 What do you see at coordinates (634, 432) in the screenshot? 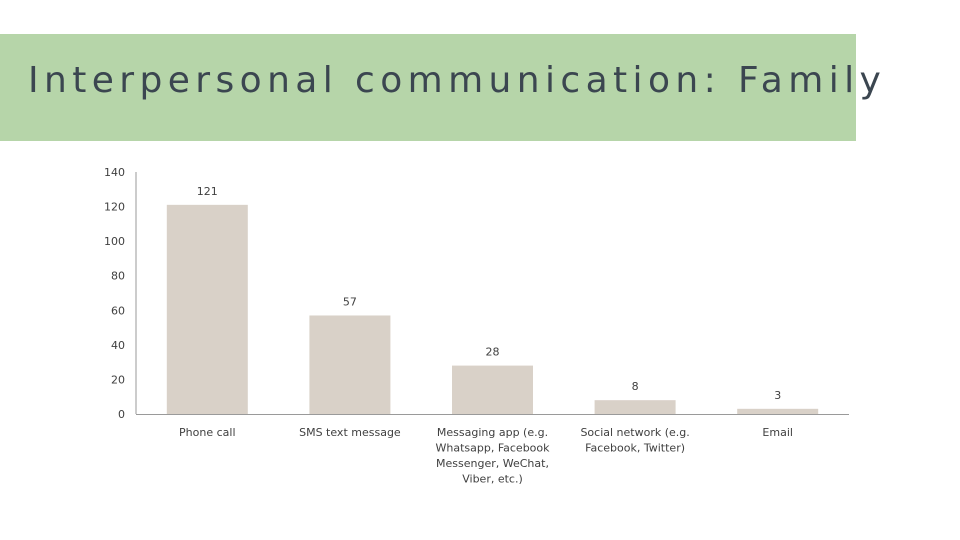
I see `category-label-line: Social network (e.g.` at bounding box center [634, 432].